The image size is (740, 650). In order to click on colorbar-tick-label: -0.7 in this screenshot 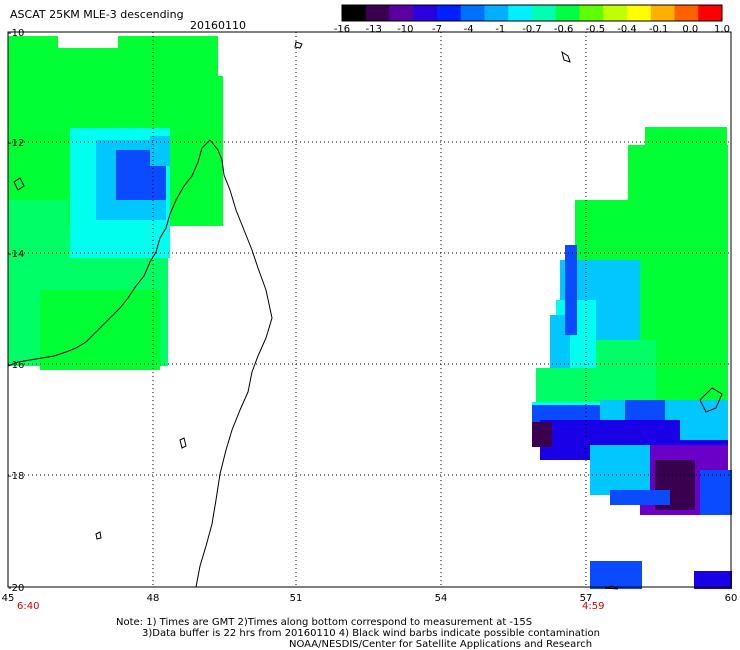, I will do `click(532, 29)`.